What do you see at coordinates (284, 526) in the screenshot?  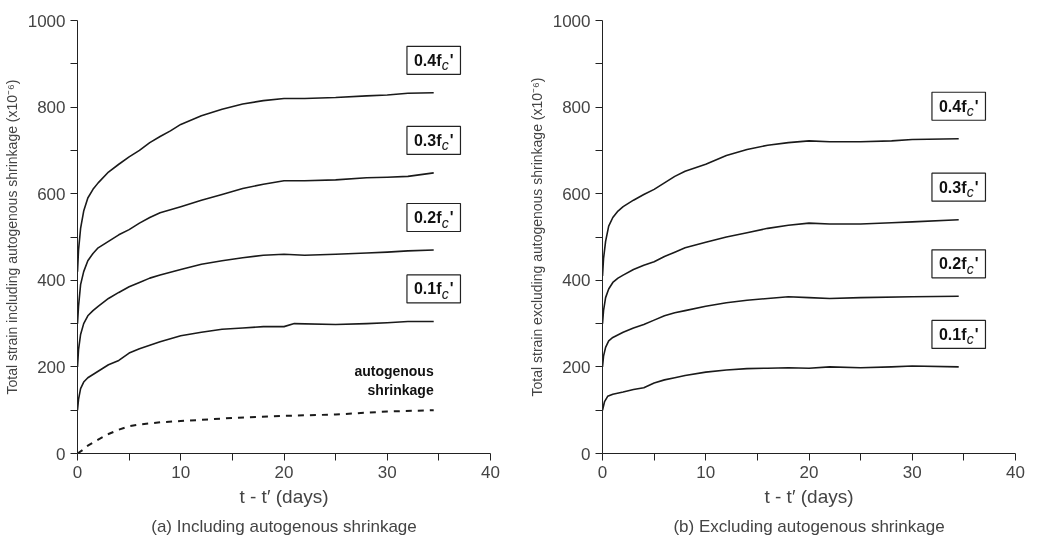 I see `text: (a) Including autogenous shrinkage` at bounding box center [284, 526].